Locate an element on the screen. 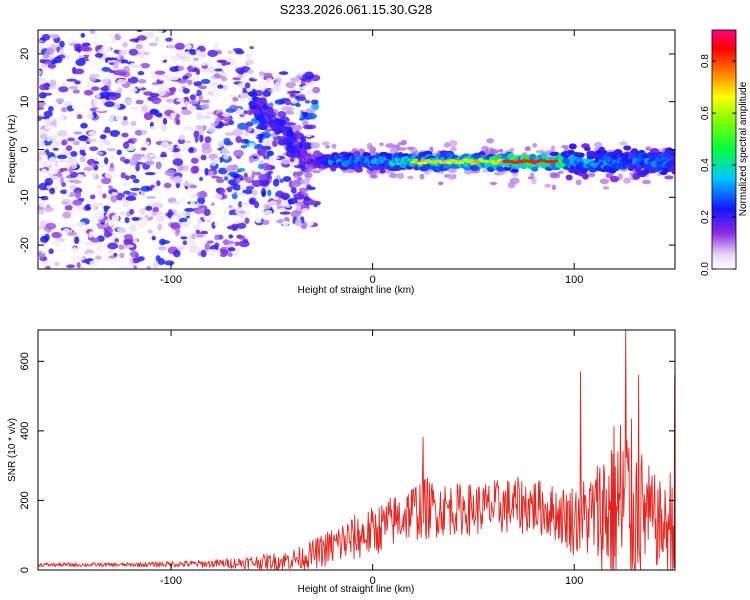 The image size is (750, 600). snr-xtick-label: 0 is located at coordinates (373, 581).